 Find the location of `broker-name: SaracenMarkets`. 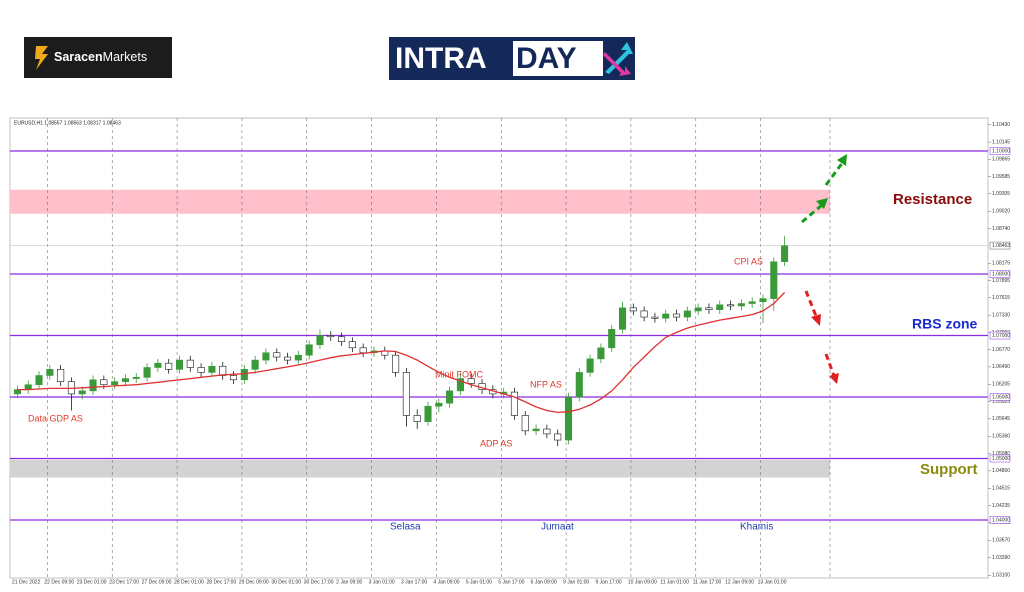

broker-name: SaracenMarkets is located at coordinates (100, 57).